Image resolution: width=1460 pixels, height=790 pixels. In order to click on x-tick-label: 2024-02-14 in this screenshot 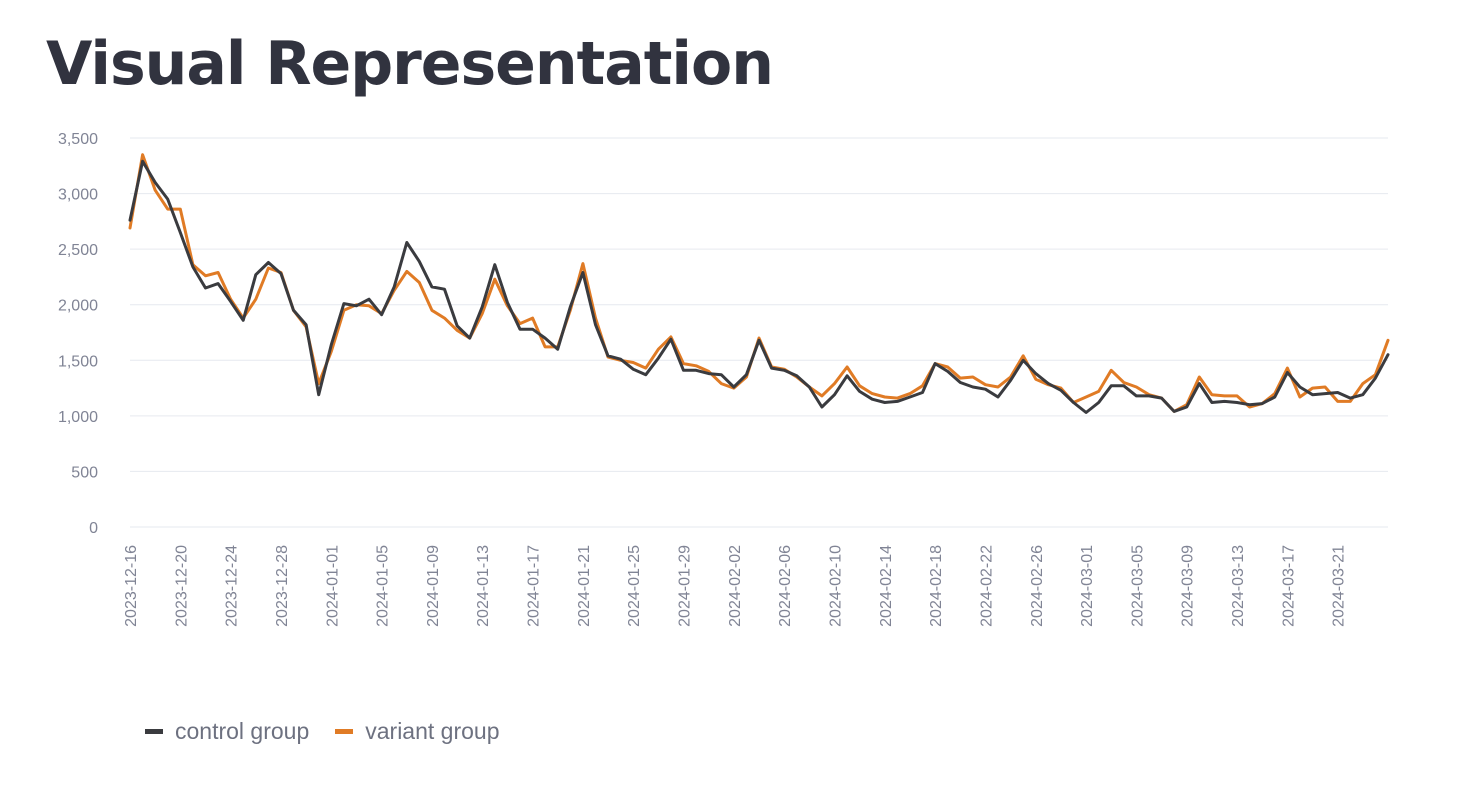, I will do `click(886, 586)`.